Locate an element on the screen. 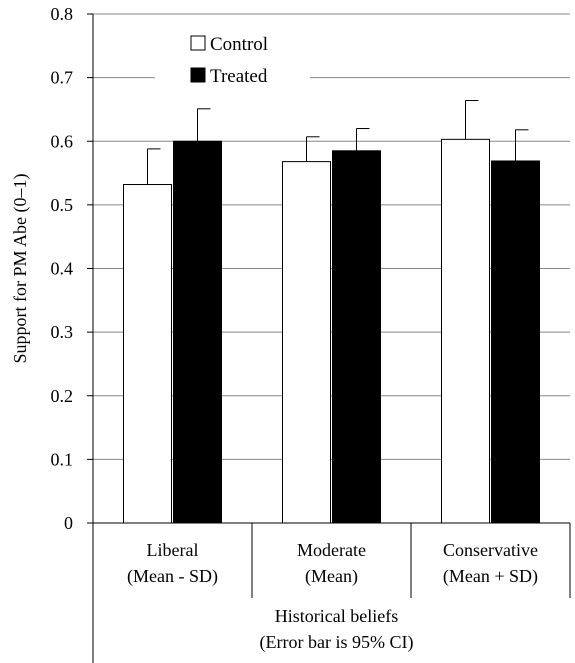 The width and height of the screenshot is (575, 663). legend: Control Treated is located at coordinates (232, 61).